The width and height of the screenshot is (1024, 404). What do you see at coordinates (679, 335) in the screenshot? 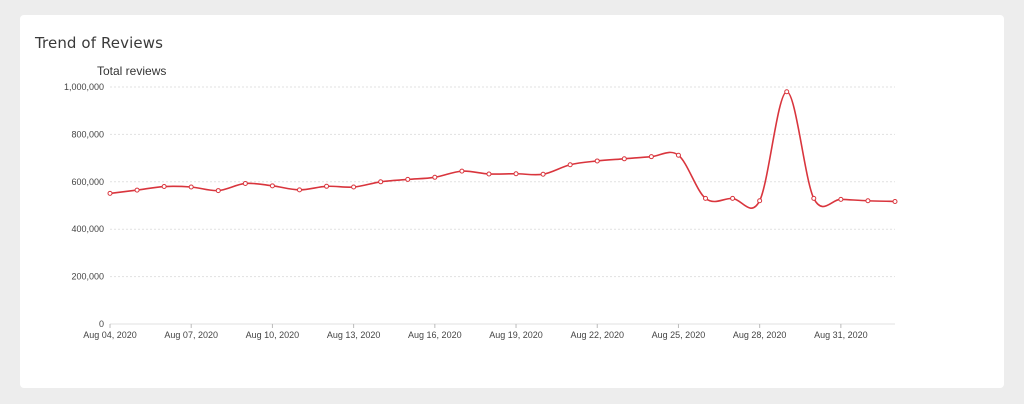
I see `x-tick-label: Aug 25, 2020` at bounding box center [679, 335].